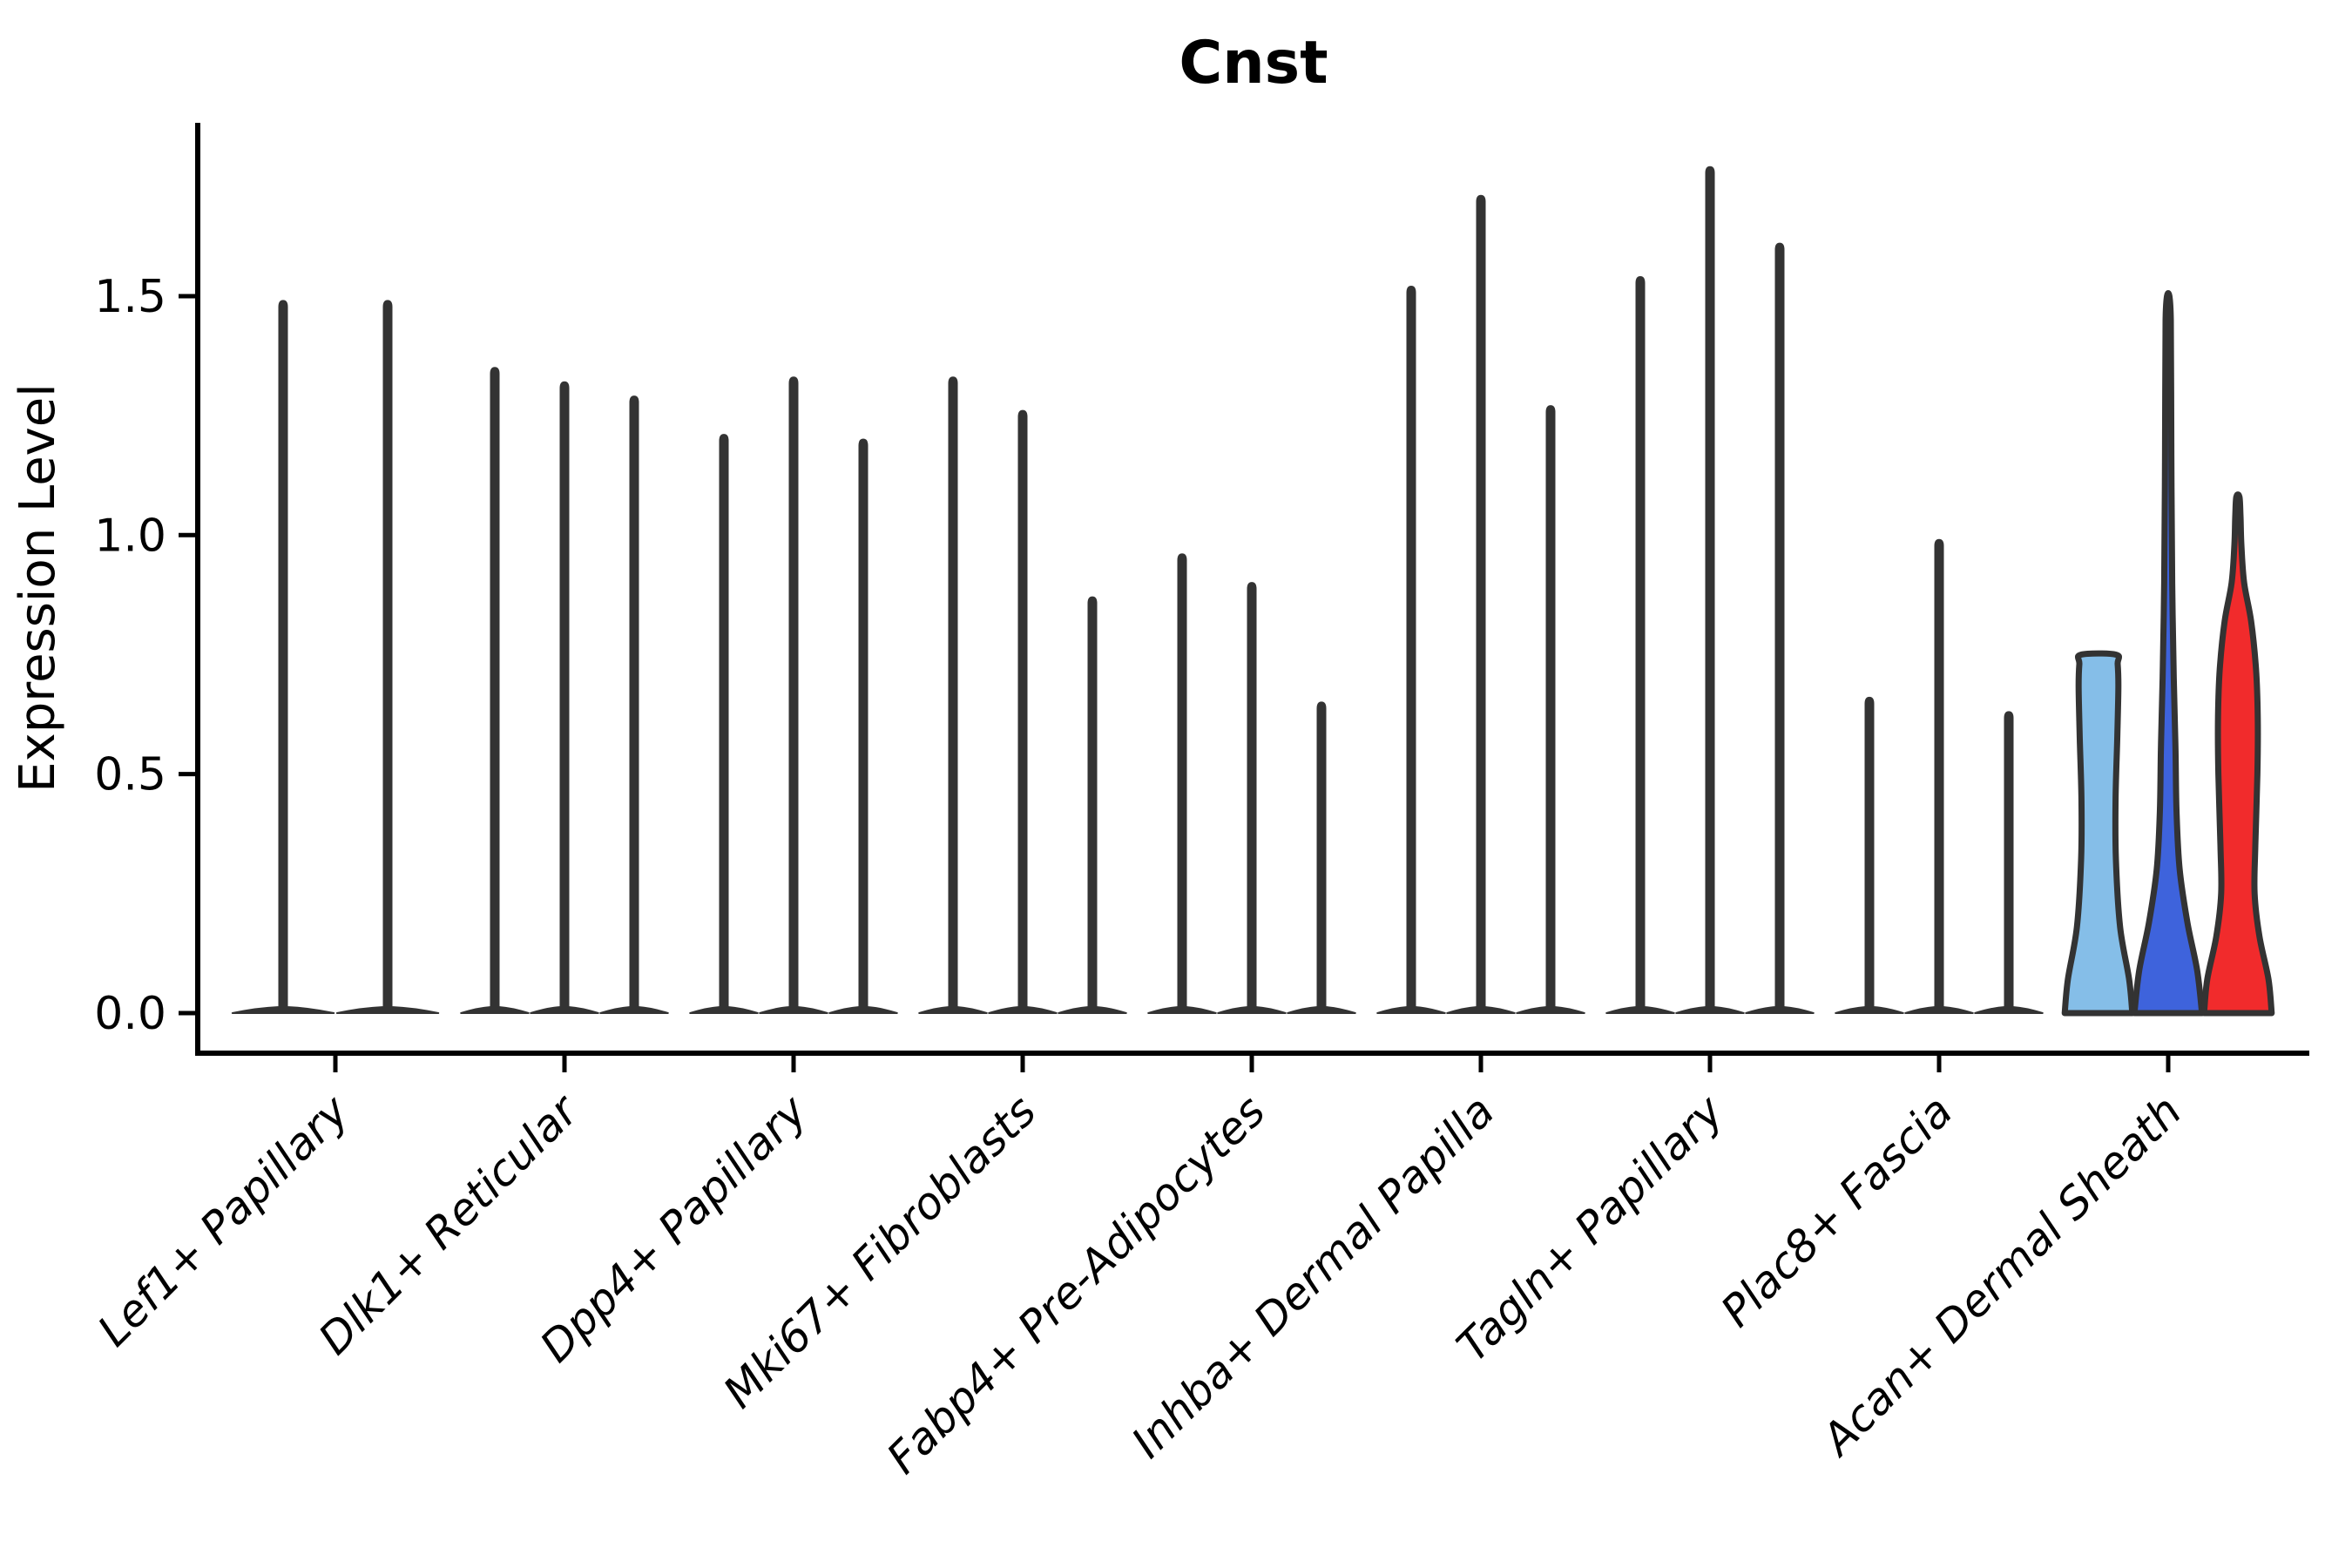  What do you see at coordinates (223, 1220) in the screenshot?
I see `x-tick-label: Lef1+ Papillary` at bounding box center [223, 1220].